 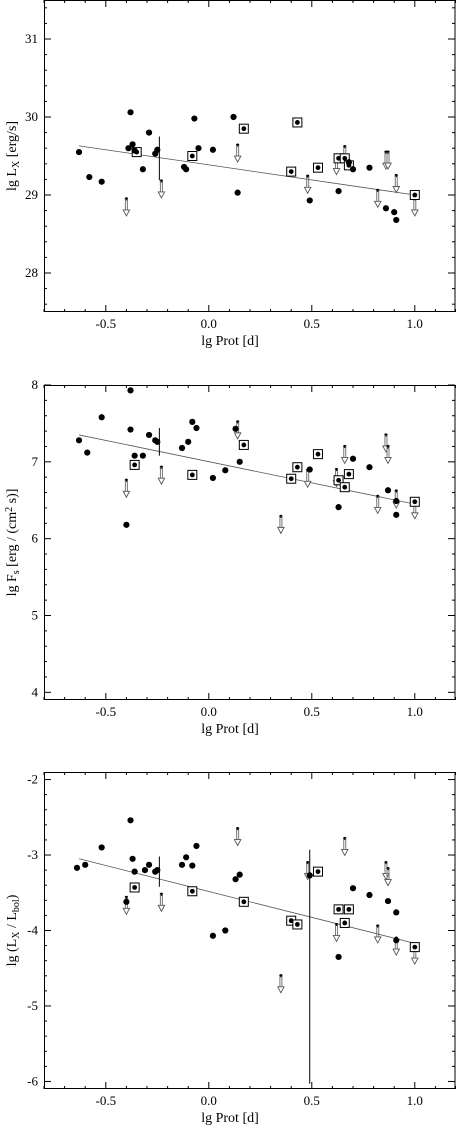 I want to click on y-tick-label: -2, so click(x=32, y=779).